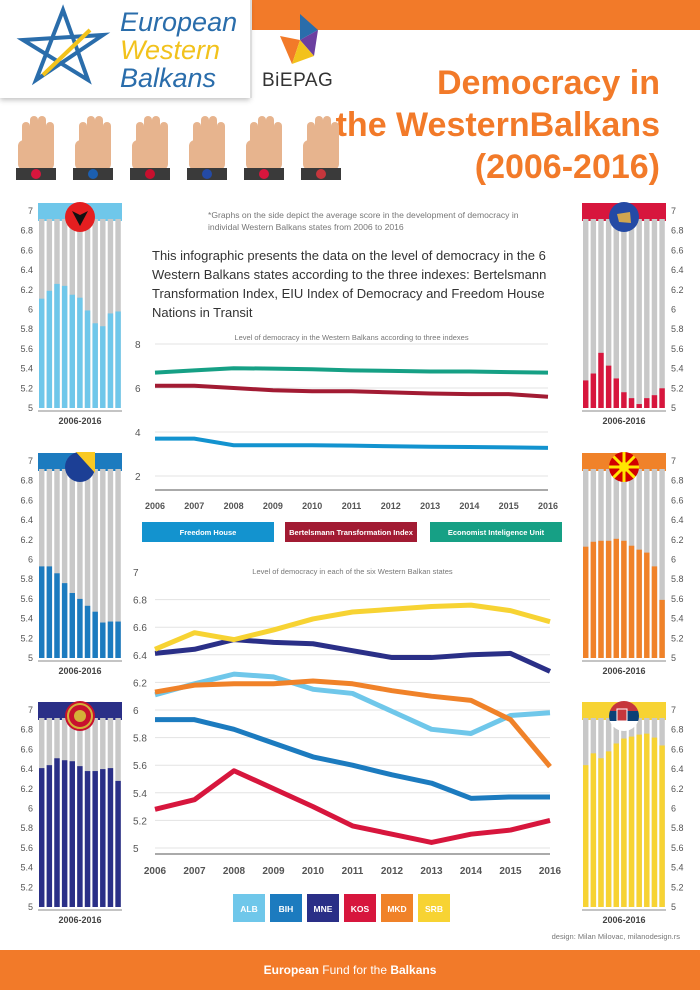 The width and height of the screenshot is (700, 990). What do you see at coordinates (496, 532) in the screenshot?
I see `legend-label: Economist Inteligence Unit` at bounding box center [496, 532].